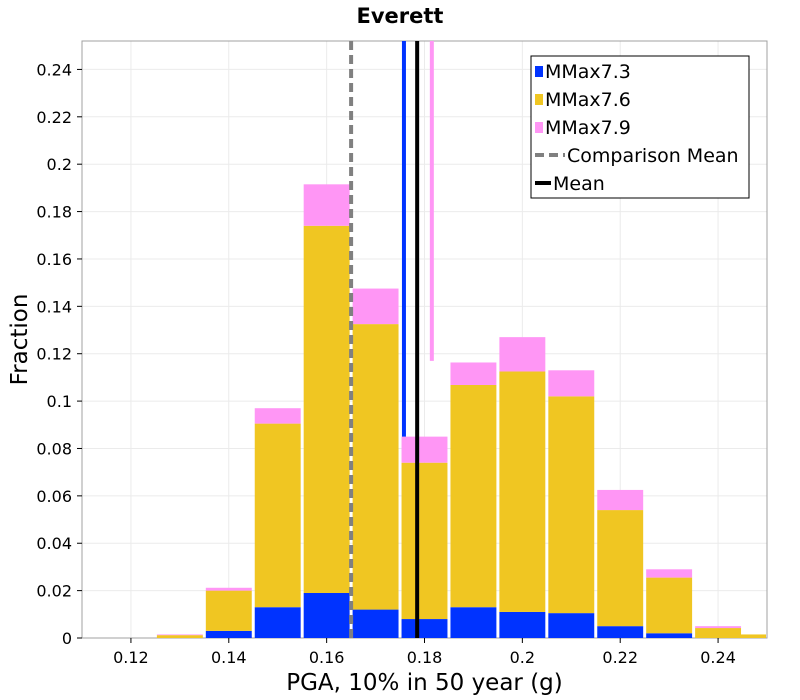 This screenshot has height=700, width=800. I want to click on legend-mmax7-9-label: MMax7.9, so click(588, 128).